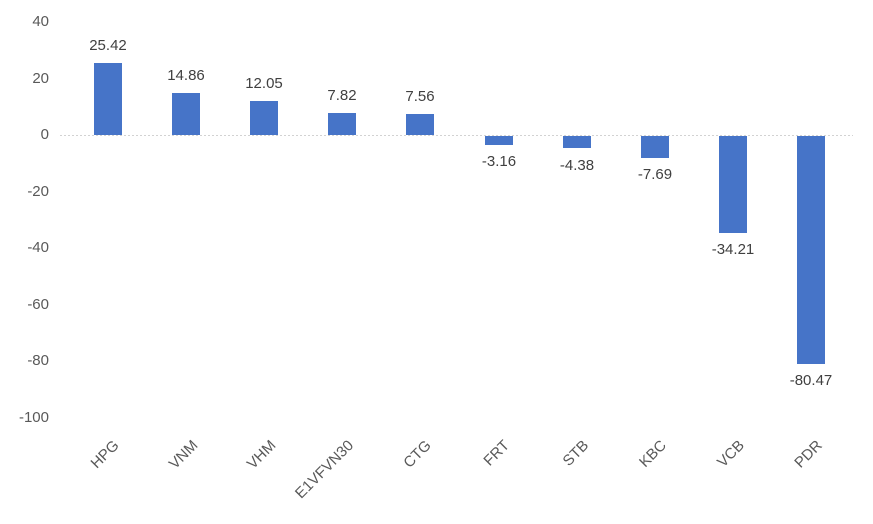 The height and width of the screenshot is (524, 873). What do you see at coordinates (38, 247) in the screenshot?
I see `y-axis-tick-label: -40` at bounding box center [38, 247].